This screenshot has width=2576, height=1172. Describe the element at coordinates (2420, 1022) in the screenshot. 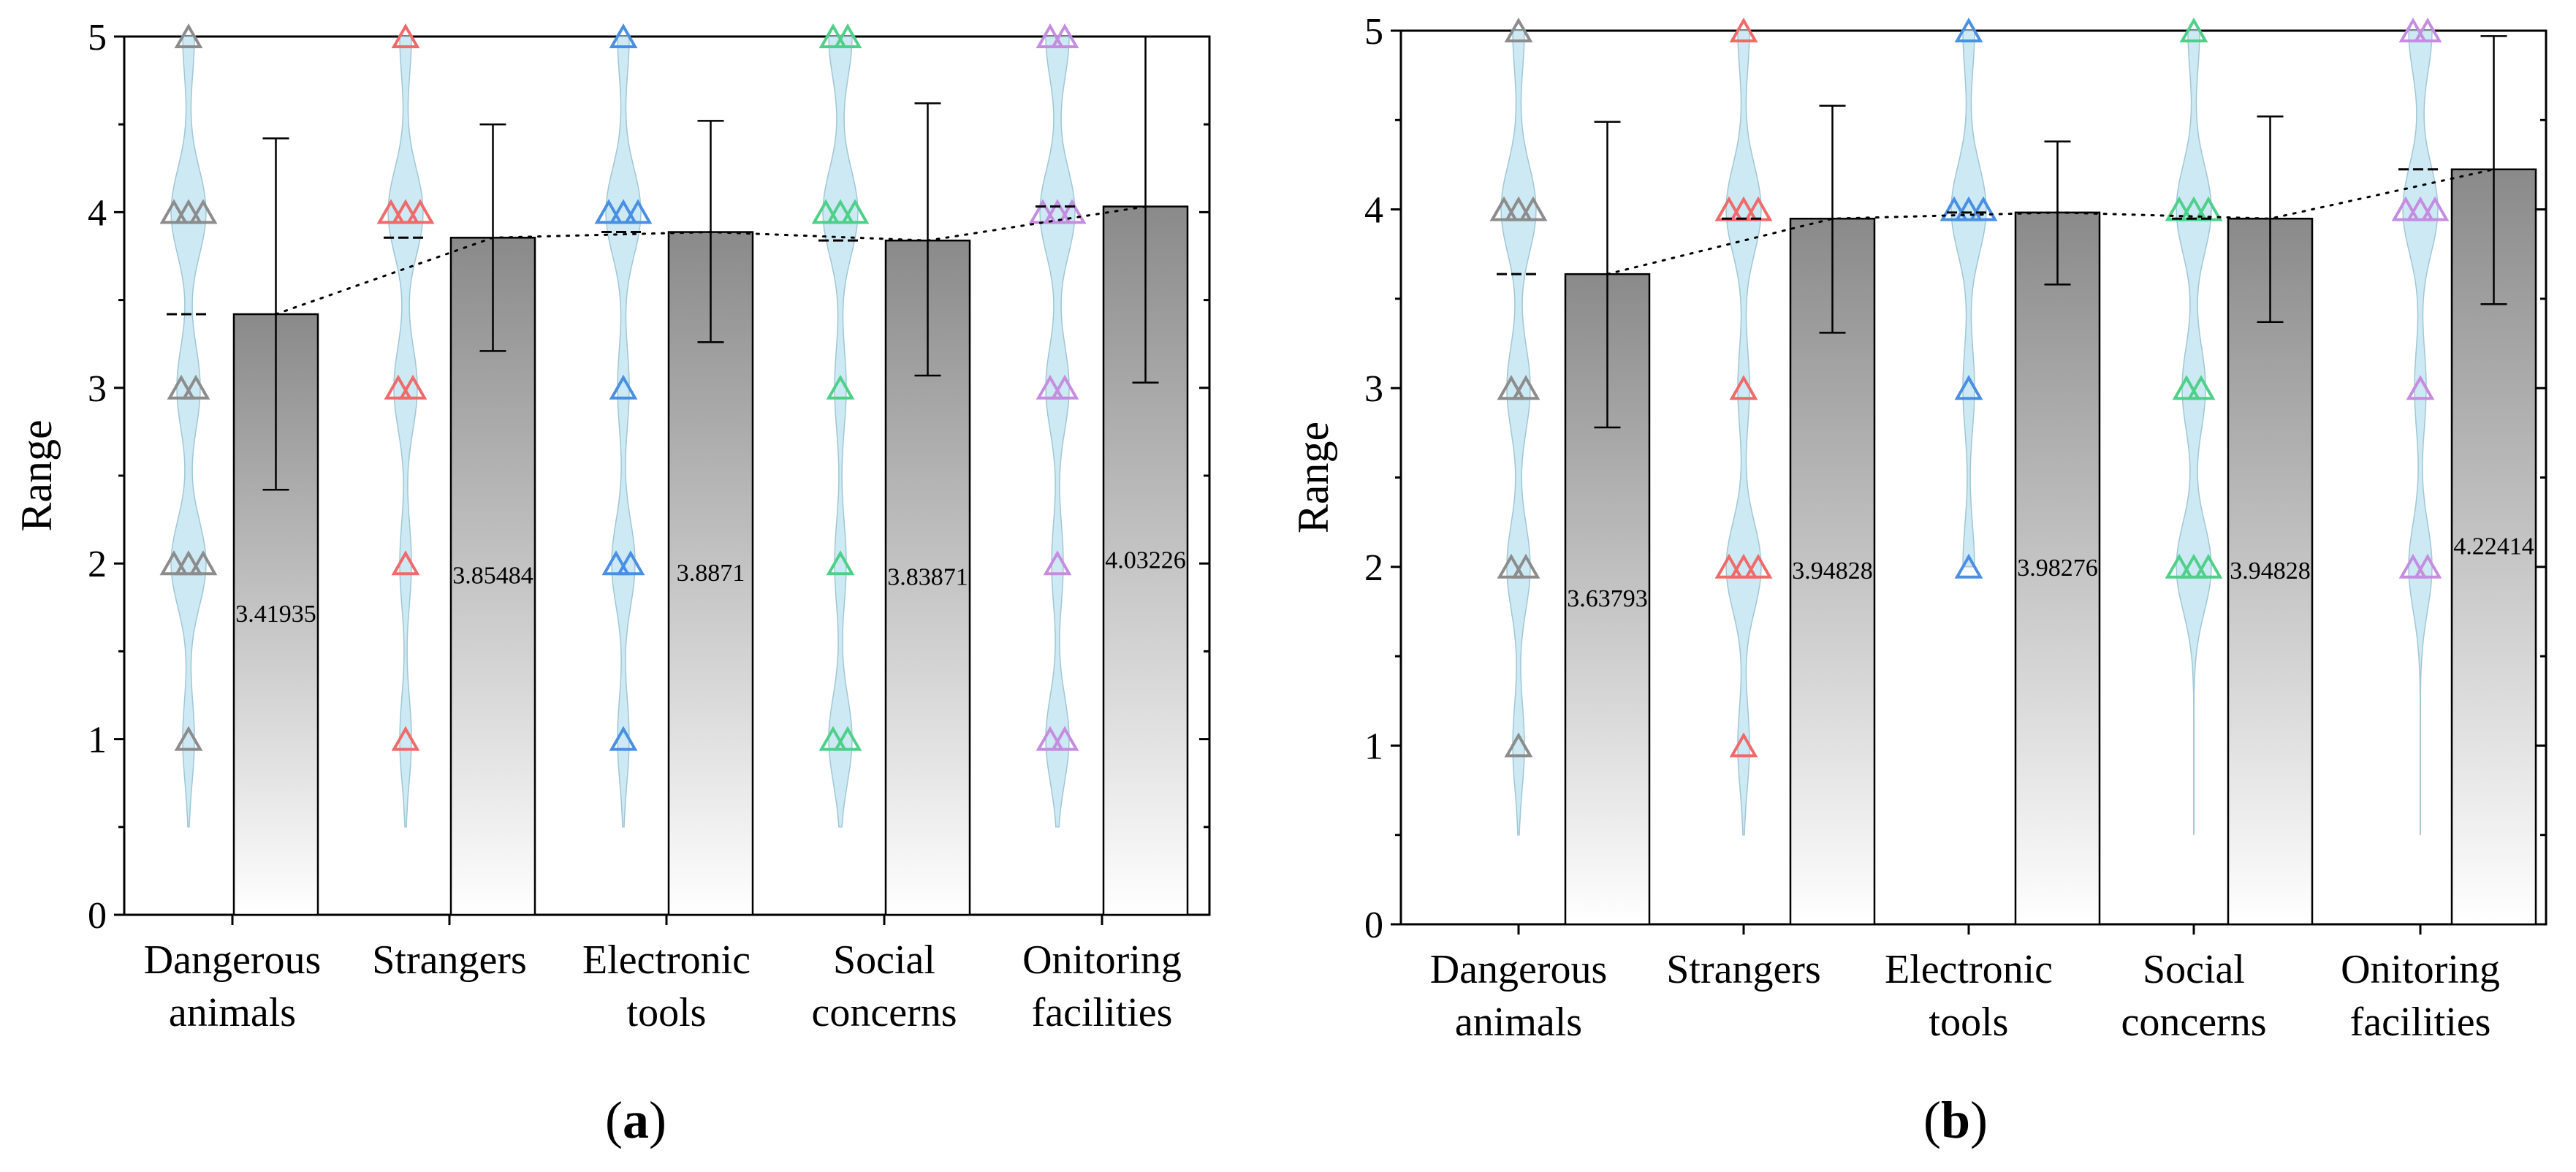

I see `chart-b-category-label: facilities` at that location.